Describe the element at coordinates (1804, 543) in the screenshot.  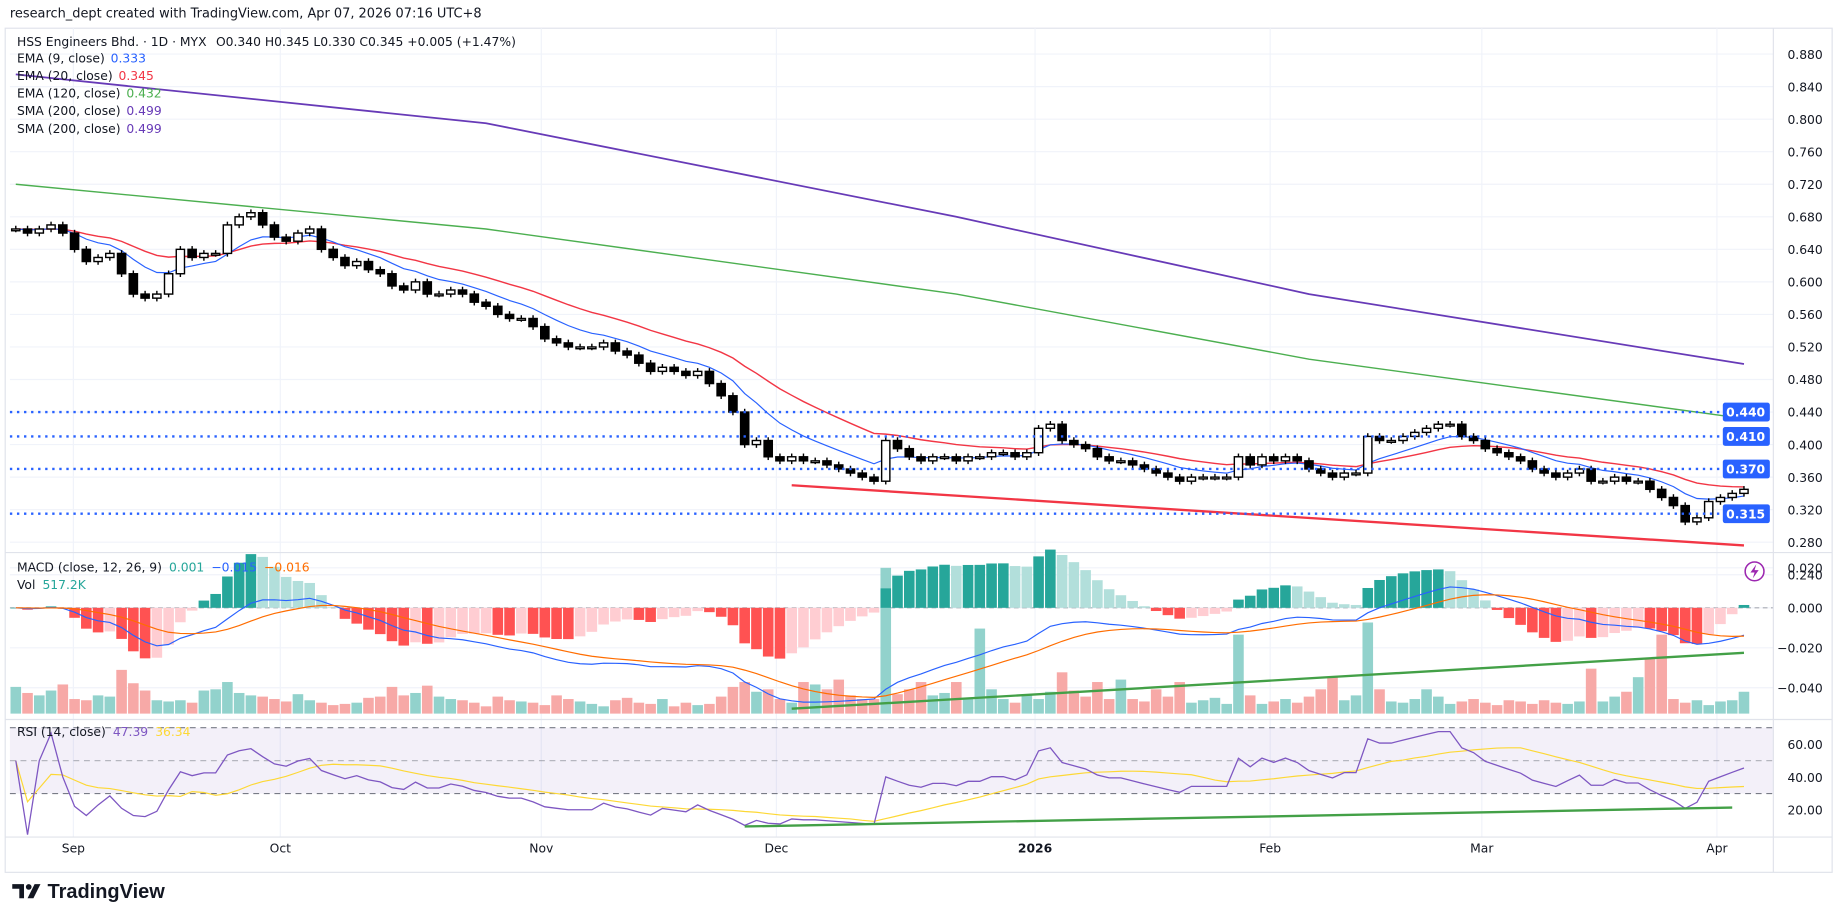
I see `price-tick: 0.280` at that location.